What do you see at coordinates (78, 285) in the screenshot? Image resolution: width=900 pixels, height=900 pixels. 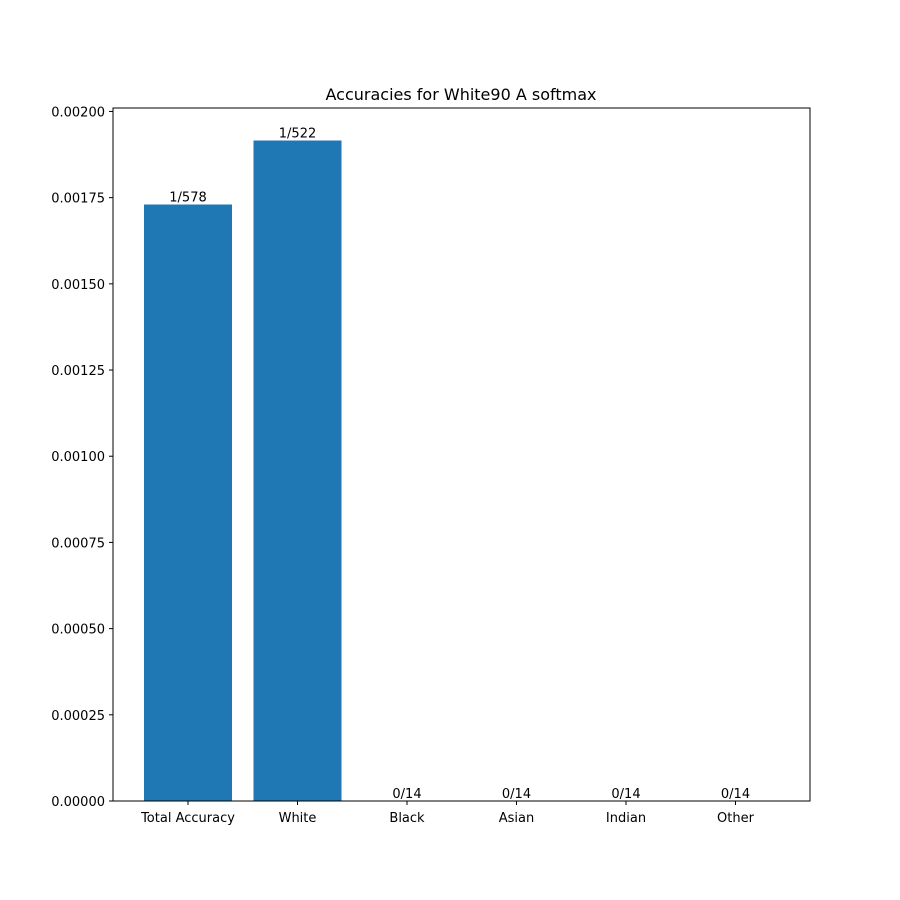 I see `y-tick-label: 0.00150` at bounding box center [78, 285].